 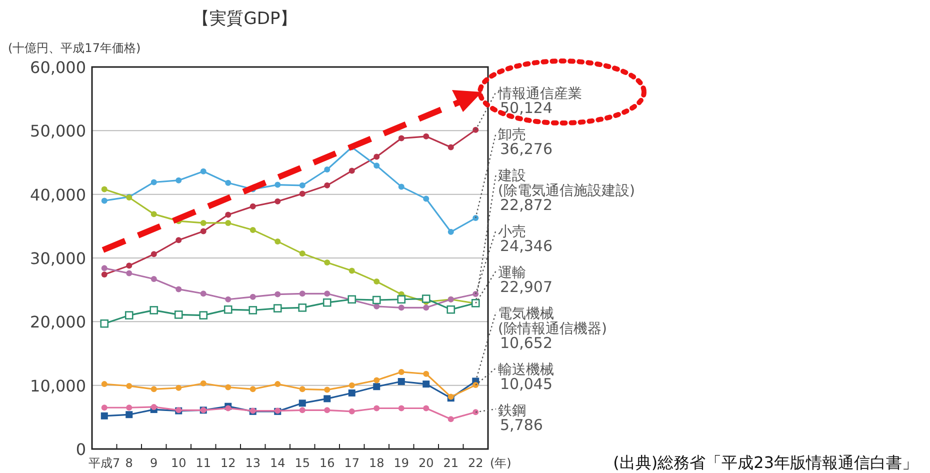 I want to click on x-tick-label: 12, so click(x=228, y=463).